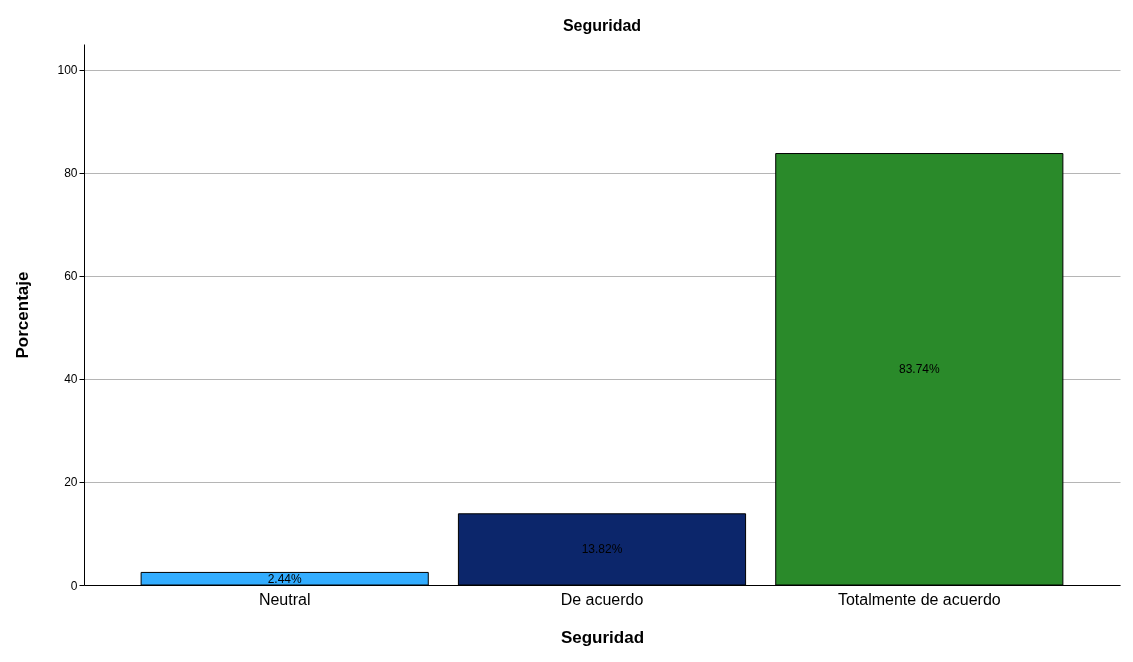  What do you see at coordinates (67, 70) in the screenshot?
I see `y-tick-label: 100` at bounding box center [67, 70].